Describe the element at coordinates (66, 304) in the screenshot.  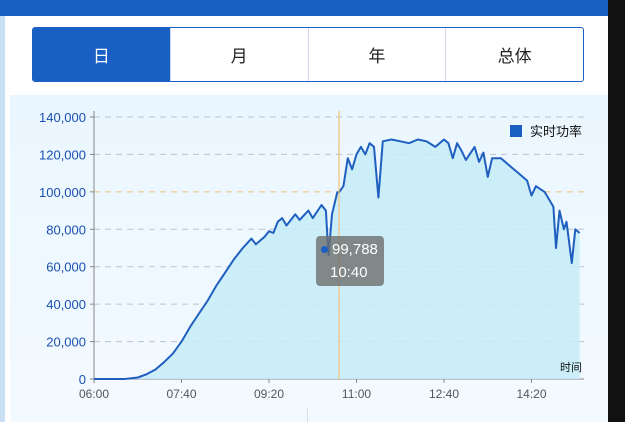
I see `y-tick-label: 40,000` at that location.